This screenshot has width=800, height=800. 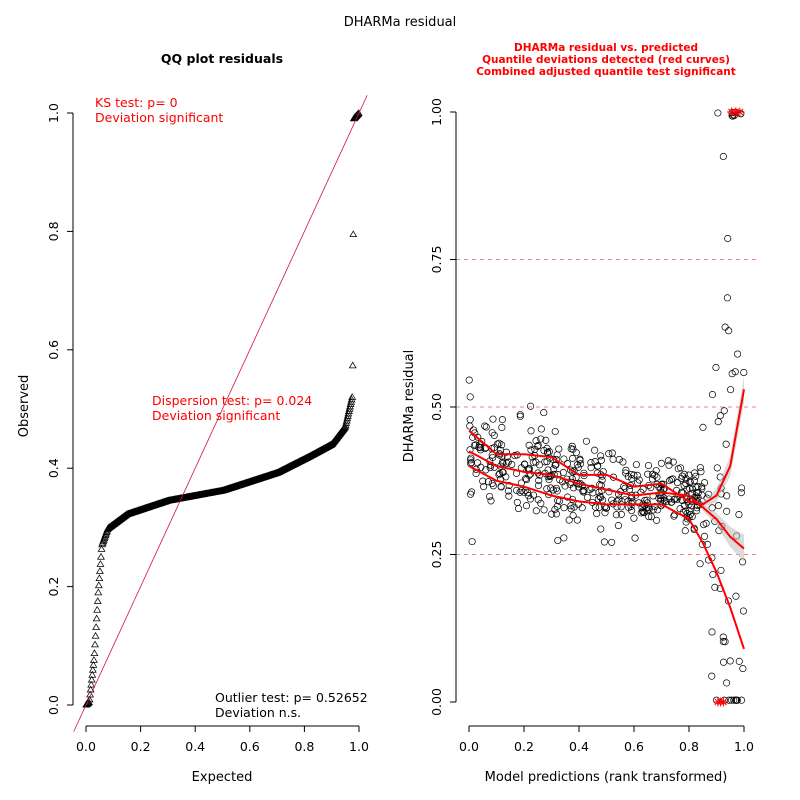 What do you see at coordinates (524, 746) in the screenshot?
I see `residual-x-tick-label: 0.2` at bounding box center [524, 746].